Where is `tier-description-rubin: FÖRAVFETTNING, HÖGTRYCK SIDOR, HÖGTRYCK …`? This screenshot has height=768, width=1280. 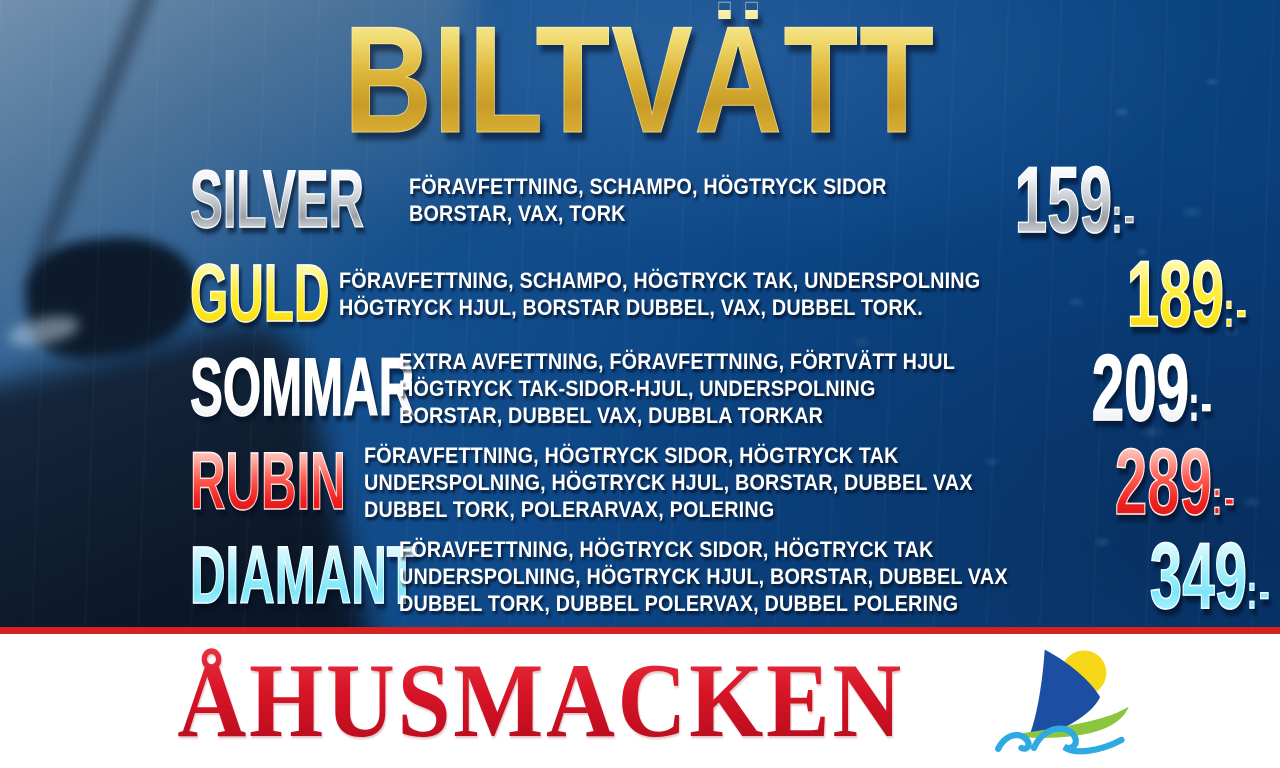
tier-description-rubin: FÖRAVFETTNING, HÖGTRYCK SIDOR, HÖGTRYCK … is located at coordinates (695, 482).